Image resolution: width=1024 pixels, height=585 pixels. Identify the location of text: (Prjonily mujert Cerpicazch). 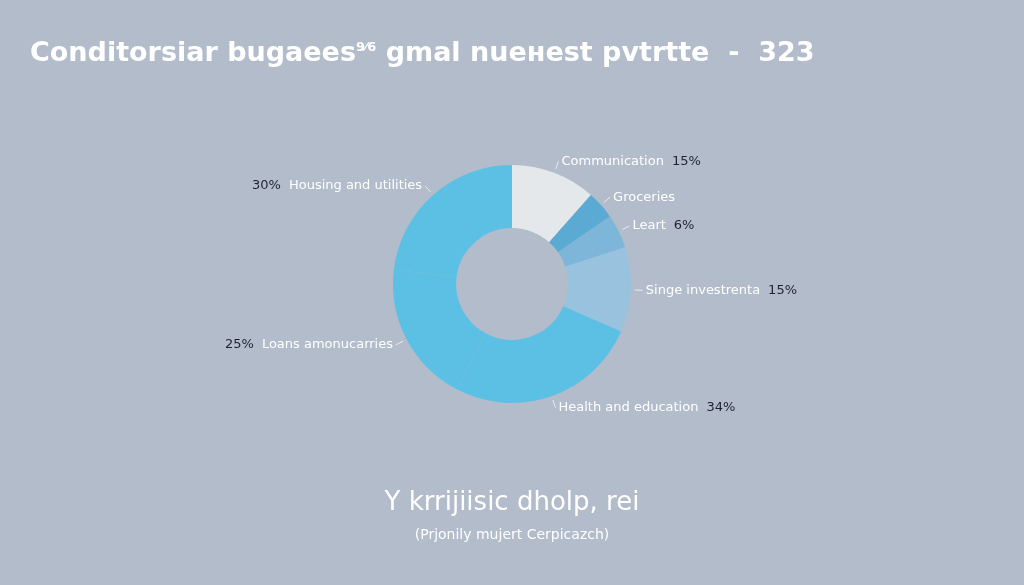
(512, 534).